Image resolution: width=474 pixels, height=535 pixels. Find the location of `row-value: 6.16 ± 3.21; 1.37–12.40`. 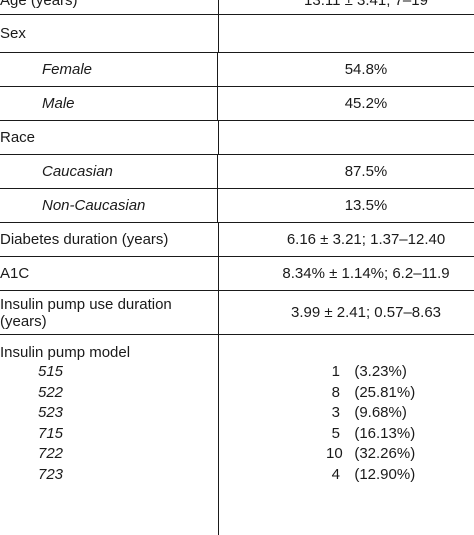

row-value: 6.16 ± 3.21; 1.37–12.40 is located at coordinates (366, 239).